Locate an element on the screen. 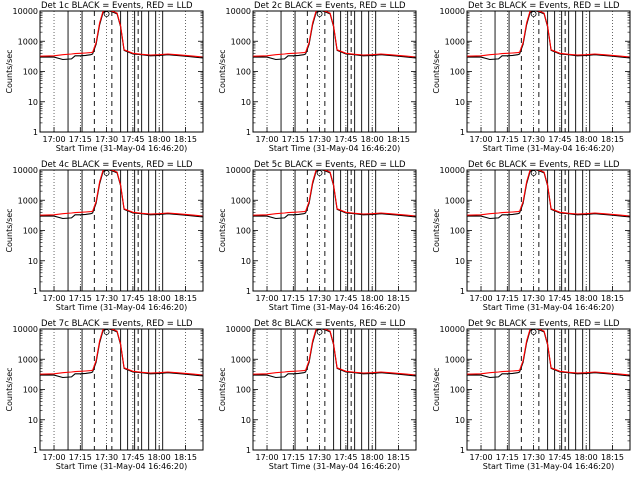 This screenshot has height=480, width=640. panel-title: Det 8c BLACK = Events, RED = LLD is located at coordinates (330, 324).